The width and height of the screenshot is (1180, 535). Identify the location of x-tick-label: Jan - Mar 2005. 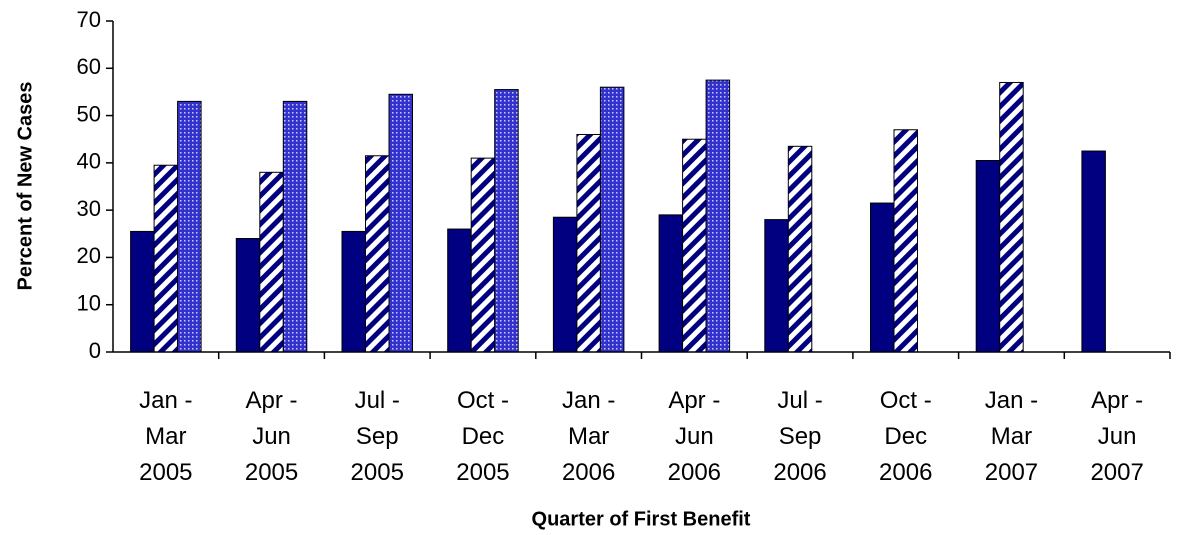
(165, 436).